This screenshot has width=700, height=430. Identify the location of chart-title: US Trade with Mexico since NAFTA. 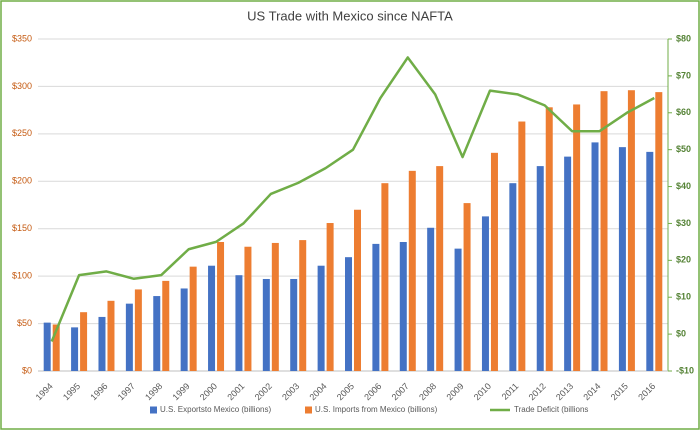
(350, 15).